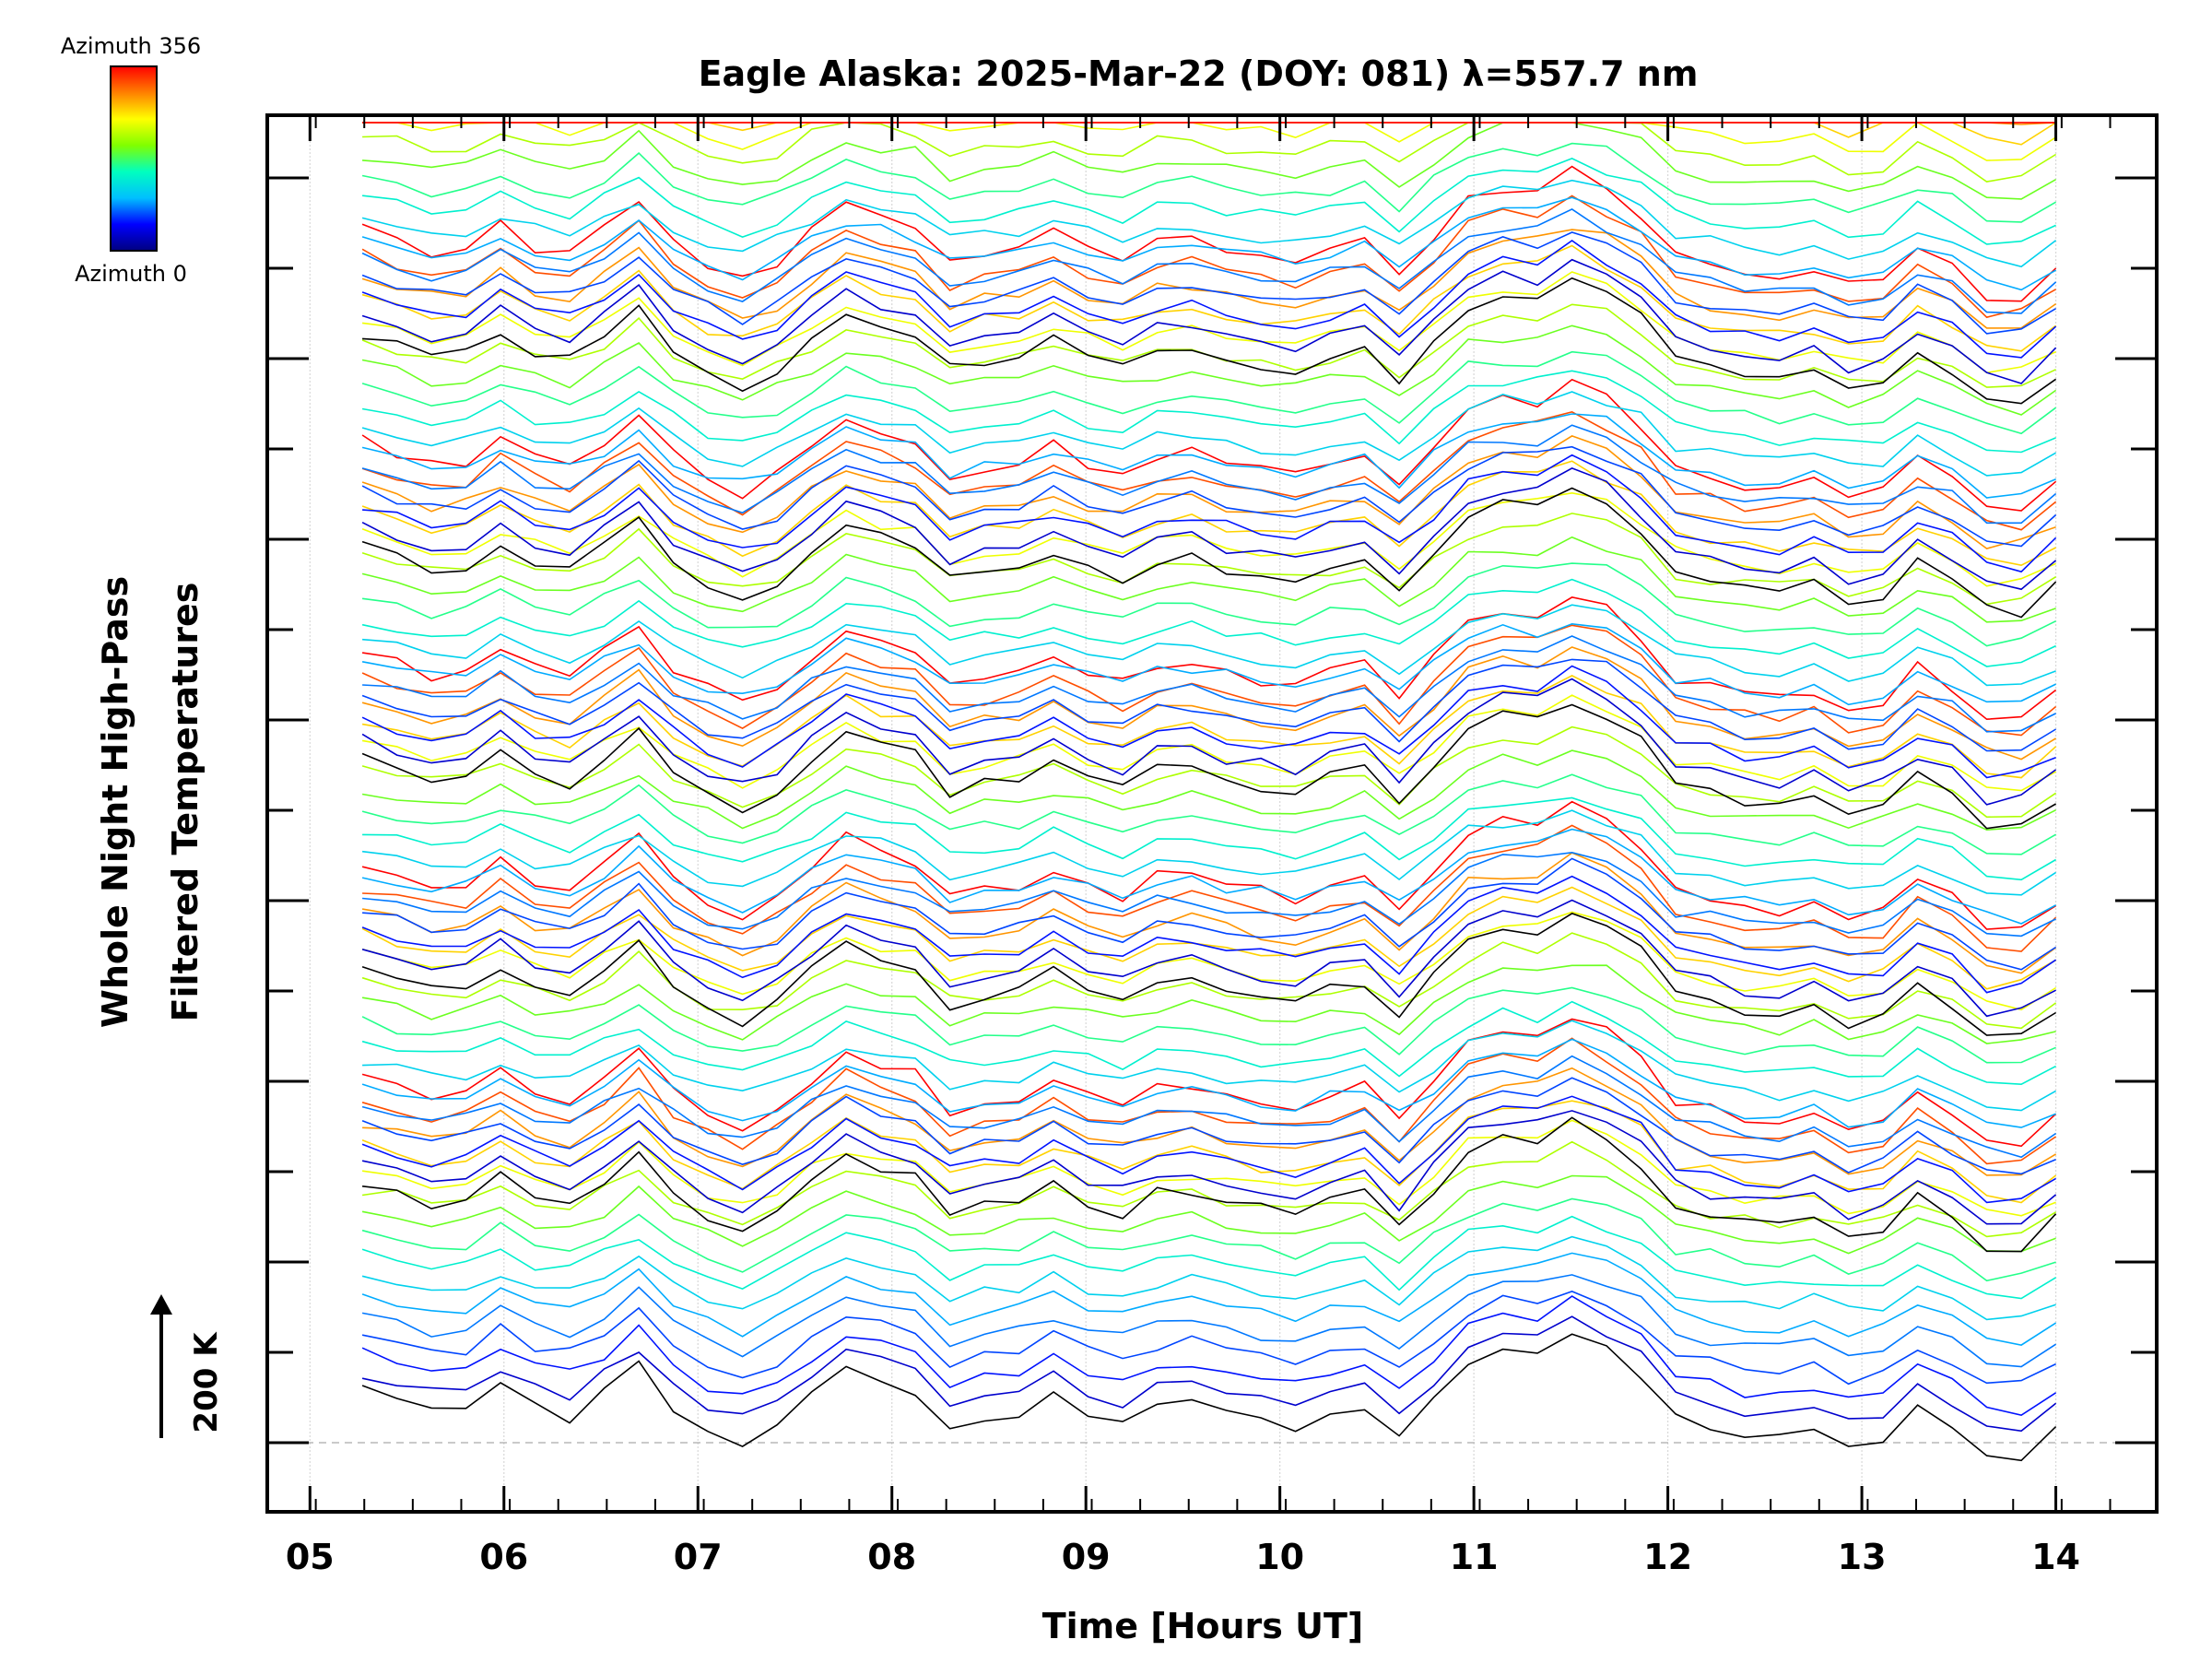  I want to click on x-tick-label: 10, so click(1279, 1557).